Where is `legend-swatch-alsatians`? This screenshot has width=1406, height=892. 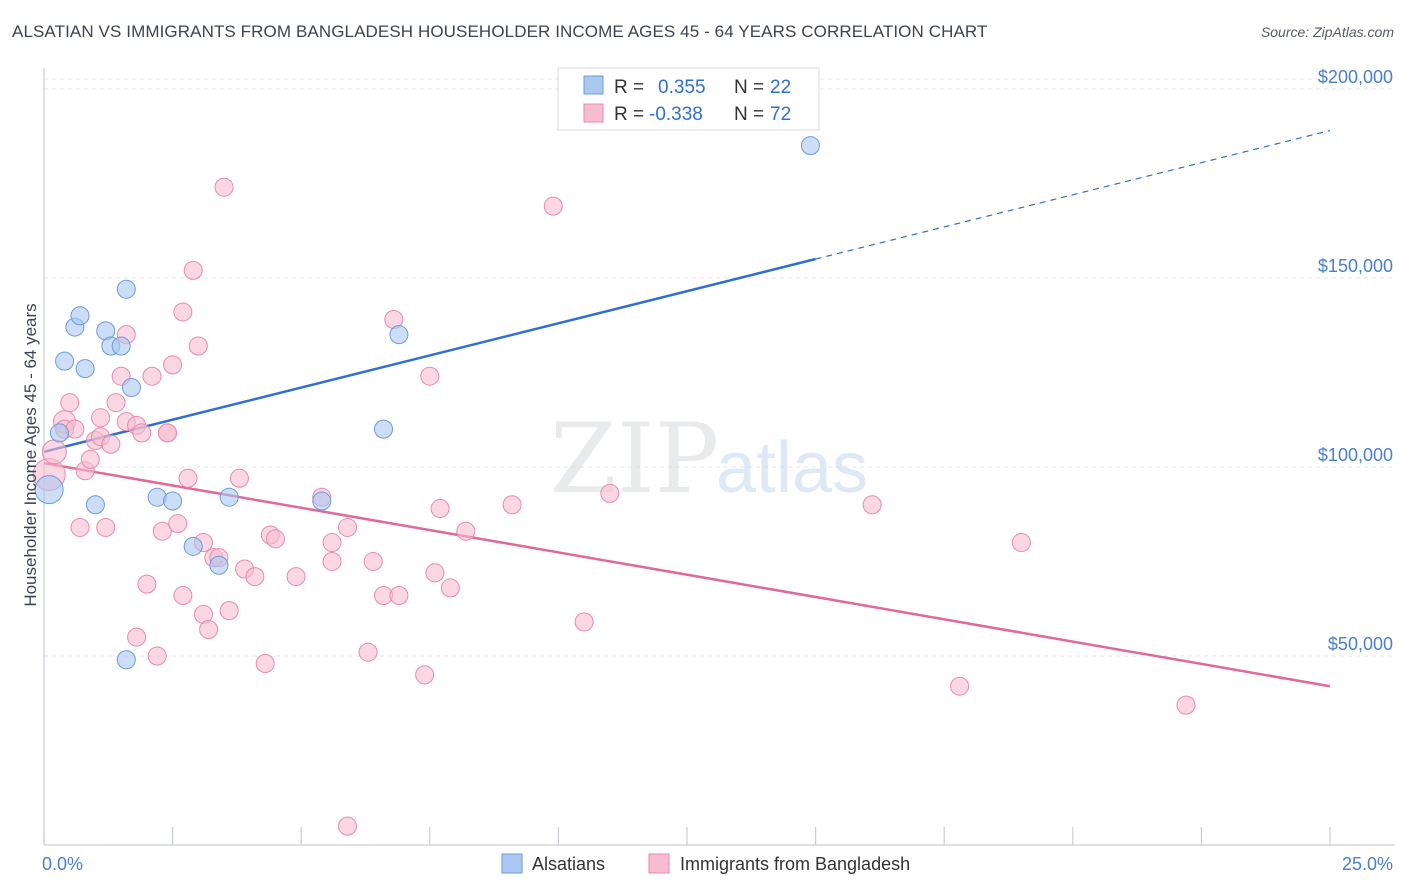
legend-swatch-alsatians is located at coordinates (593, 85).